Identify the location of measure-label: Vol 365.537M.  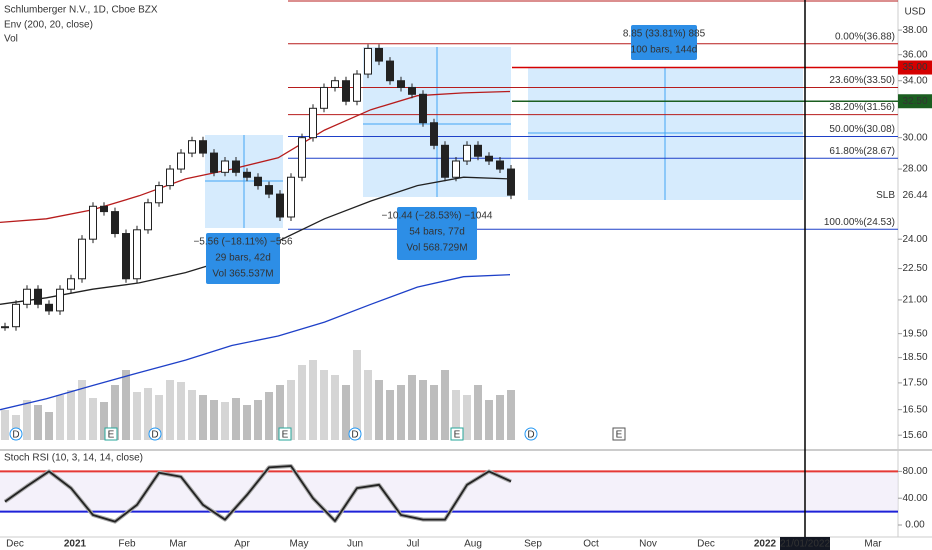
(242, 274).